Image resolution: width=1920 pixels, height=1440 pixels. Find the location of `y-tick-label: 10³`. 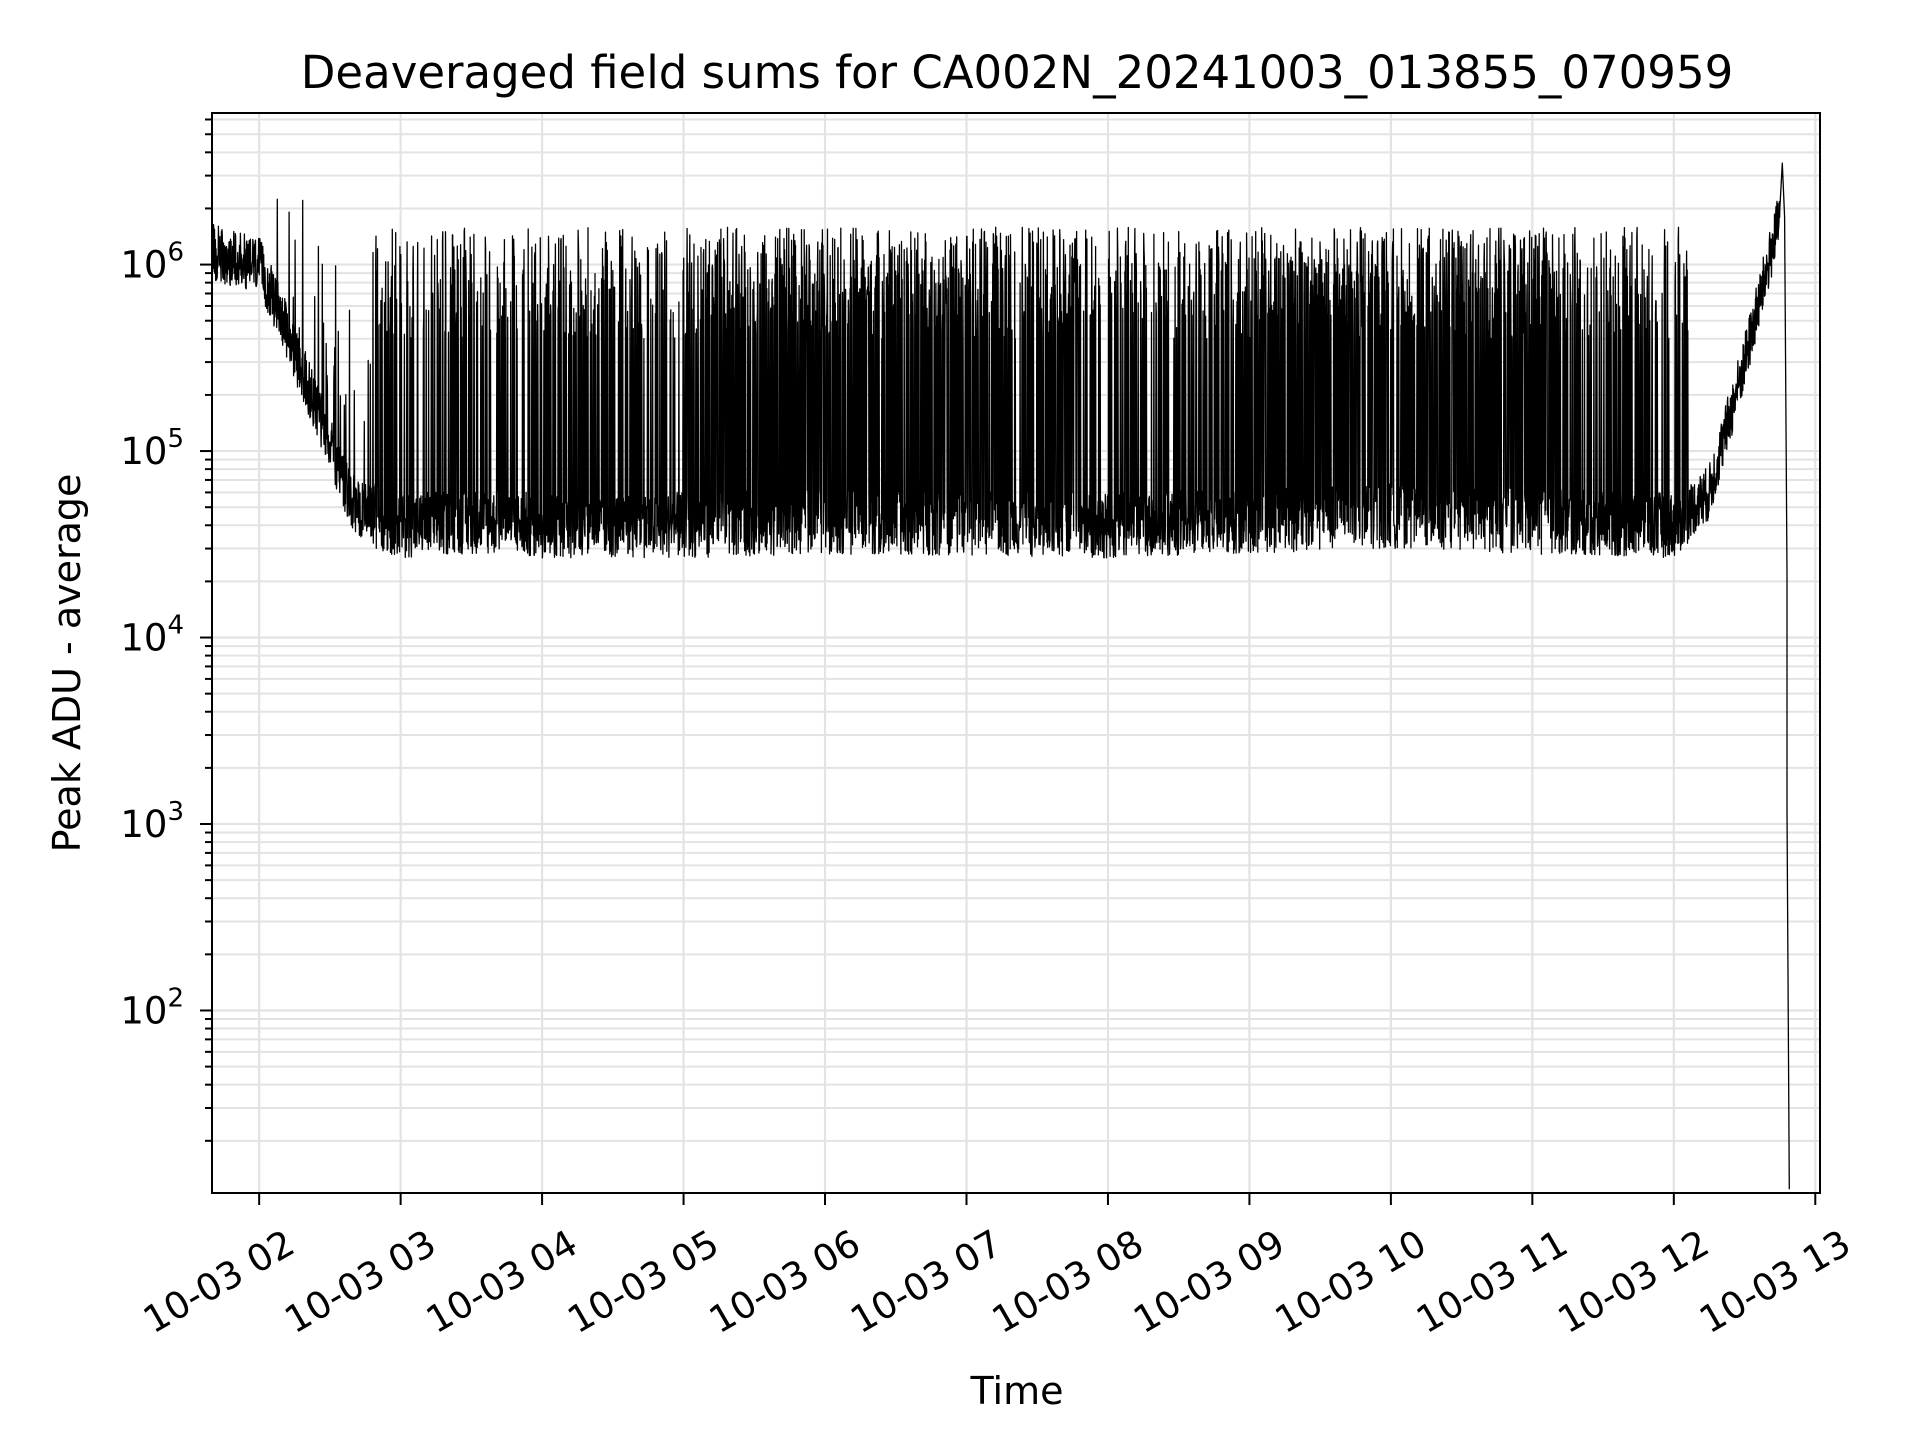

y-tick-label: 10³ is located at coordinates (152, 821).